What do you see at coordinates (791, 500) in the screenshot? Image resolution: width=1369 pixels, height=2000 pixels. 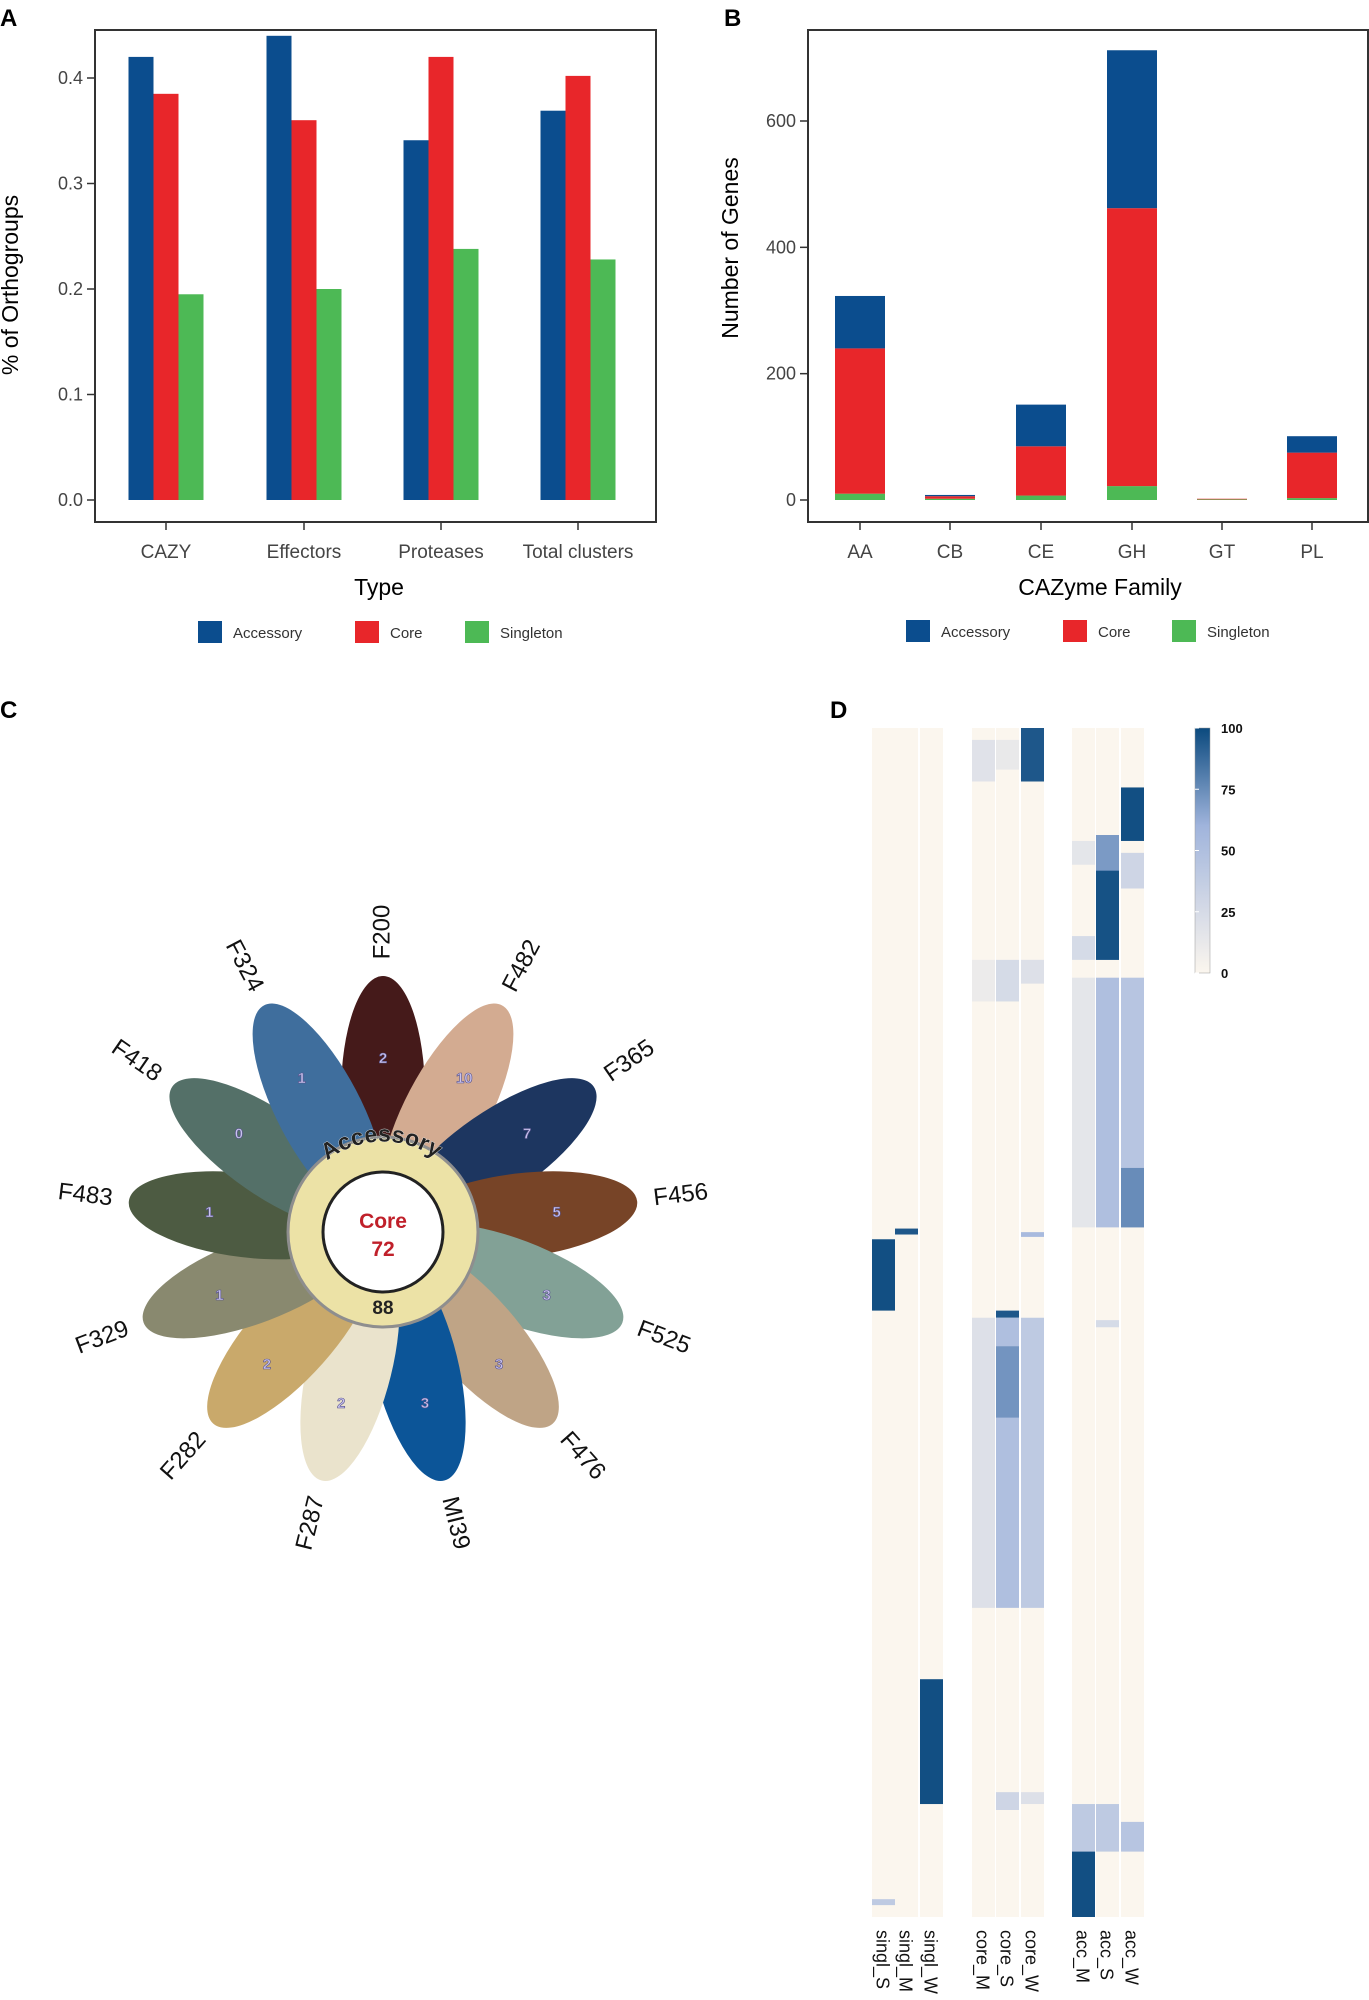 I see `panel-b-y-tick-label: 0` at bounding box center [791, 500].